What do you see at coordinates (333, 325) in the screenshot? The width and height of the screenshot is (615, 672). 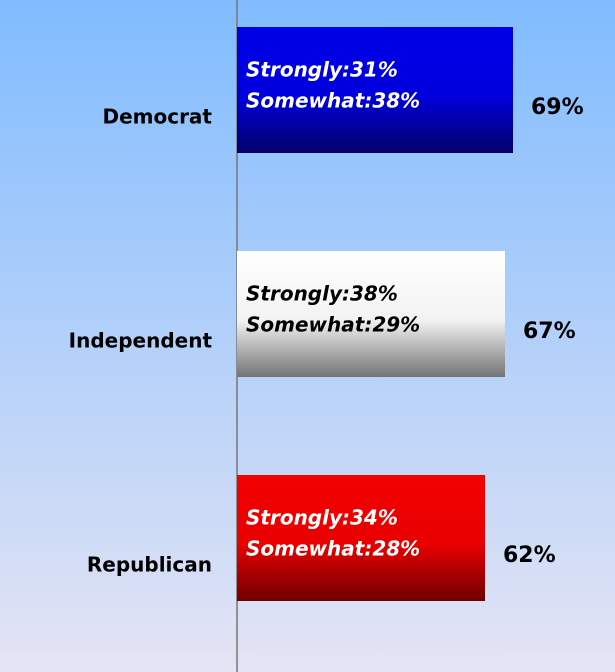 I see `inner-label: Somewhat:29%` at bounding box center [333, 325].